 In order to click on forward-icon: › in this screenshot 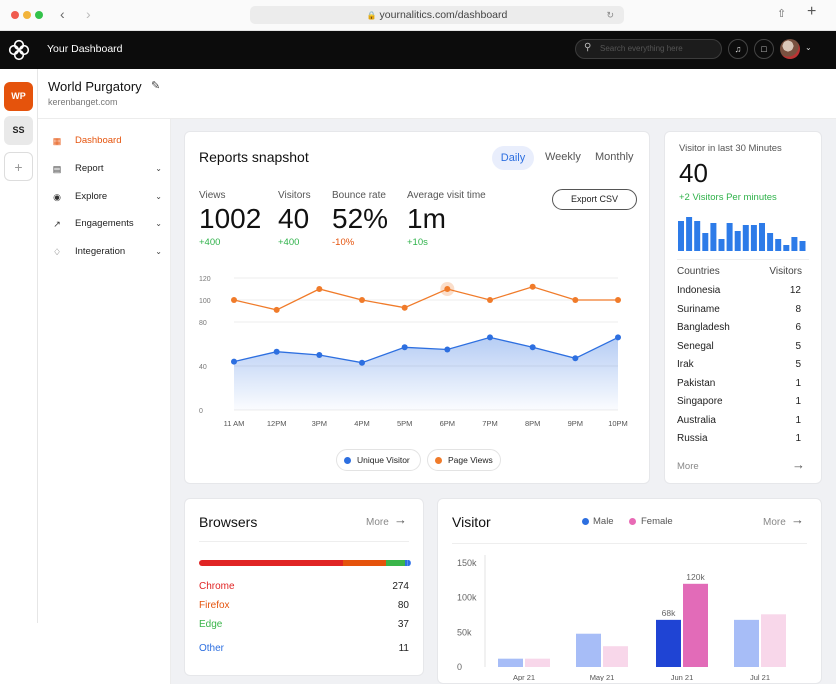, I will do `click(88, 14)`.